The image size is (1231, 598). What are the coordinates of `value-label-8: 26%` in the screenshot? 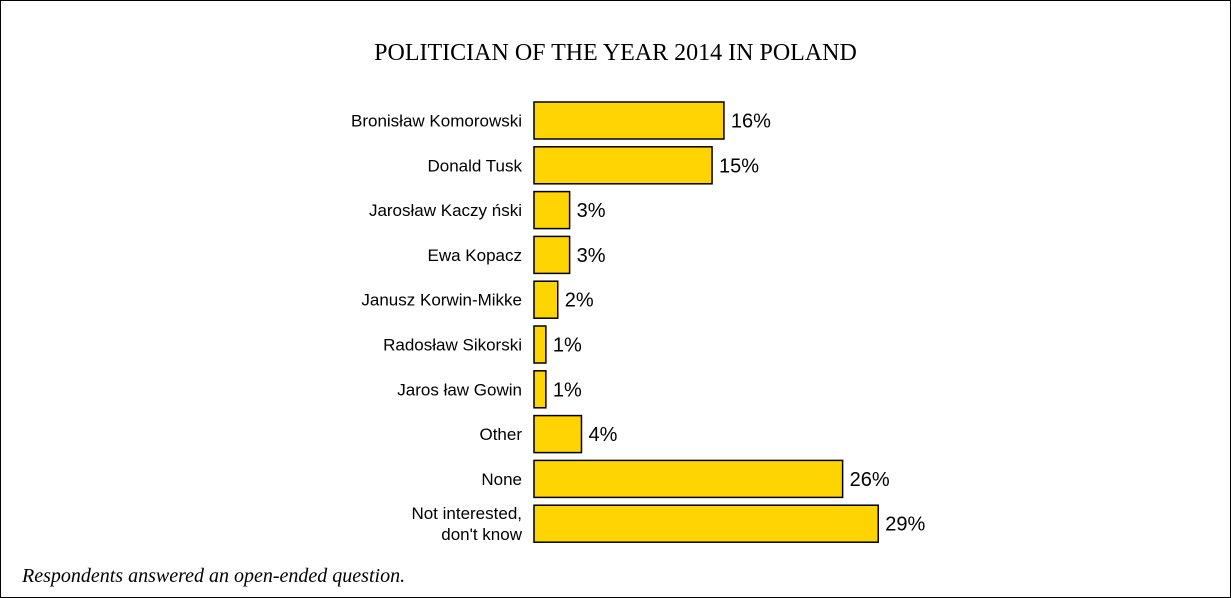 It's located at (870, 480).